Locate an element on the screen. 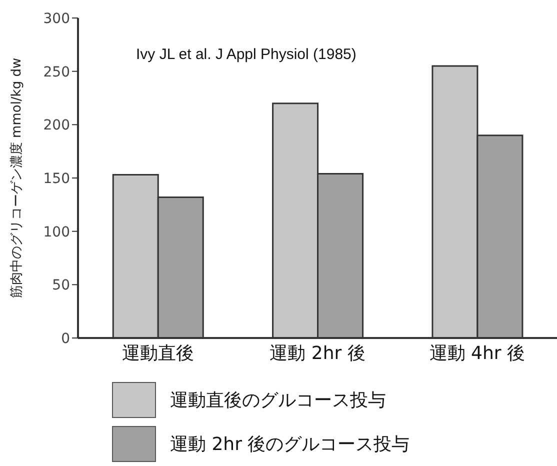  y-tick-label: 100 is located at coordinates (56, 232).